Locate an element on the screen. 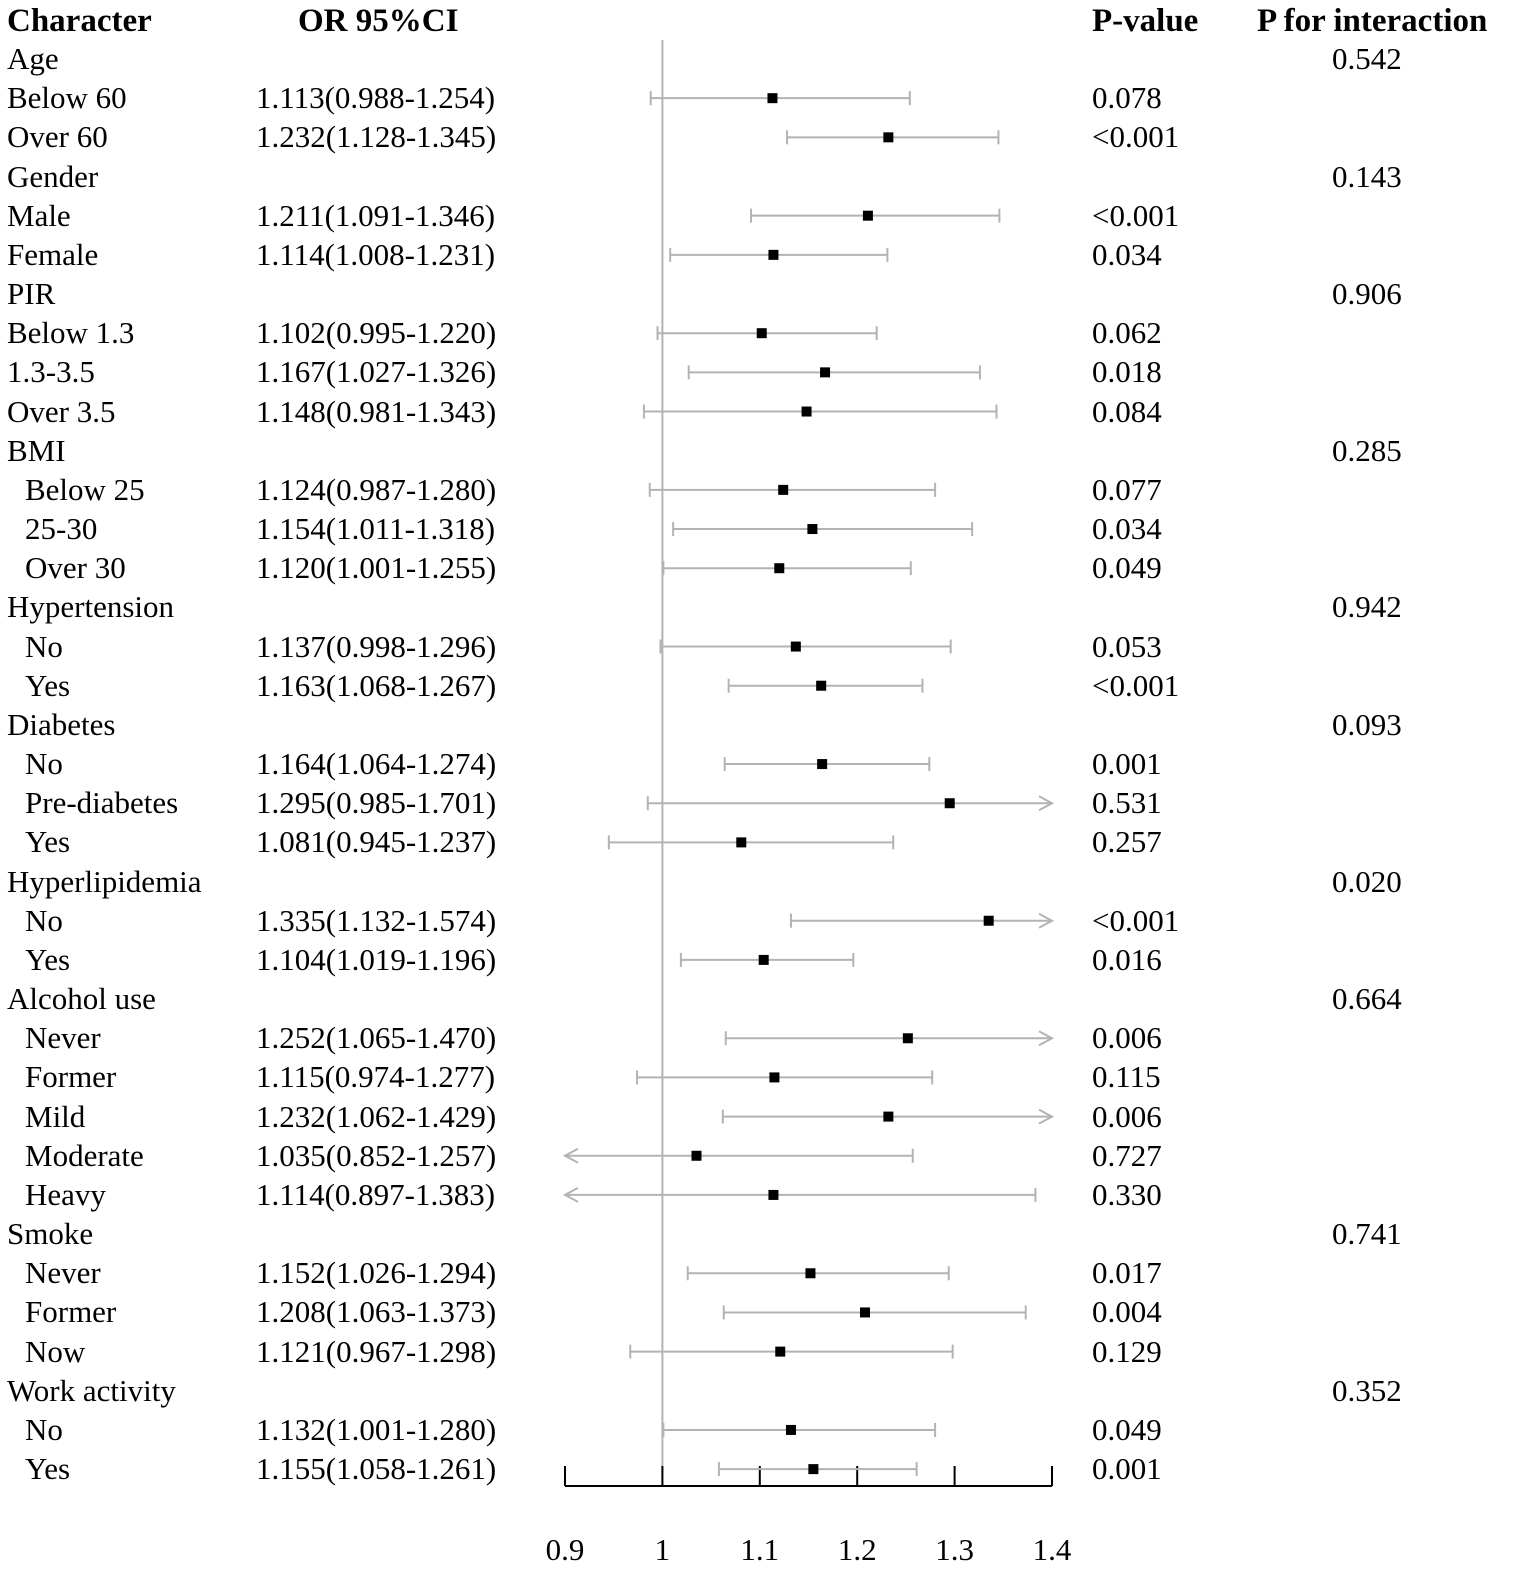 This screenshot has width=1535, height=1571. subgroup-label: Over 60 is located at coordinates (57, 137).